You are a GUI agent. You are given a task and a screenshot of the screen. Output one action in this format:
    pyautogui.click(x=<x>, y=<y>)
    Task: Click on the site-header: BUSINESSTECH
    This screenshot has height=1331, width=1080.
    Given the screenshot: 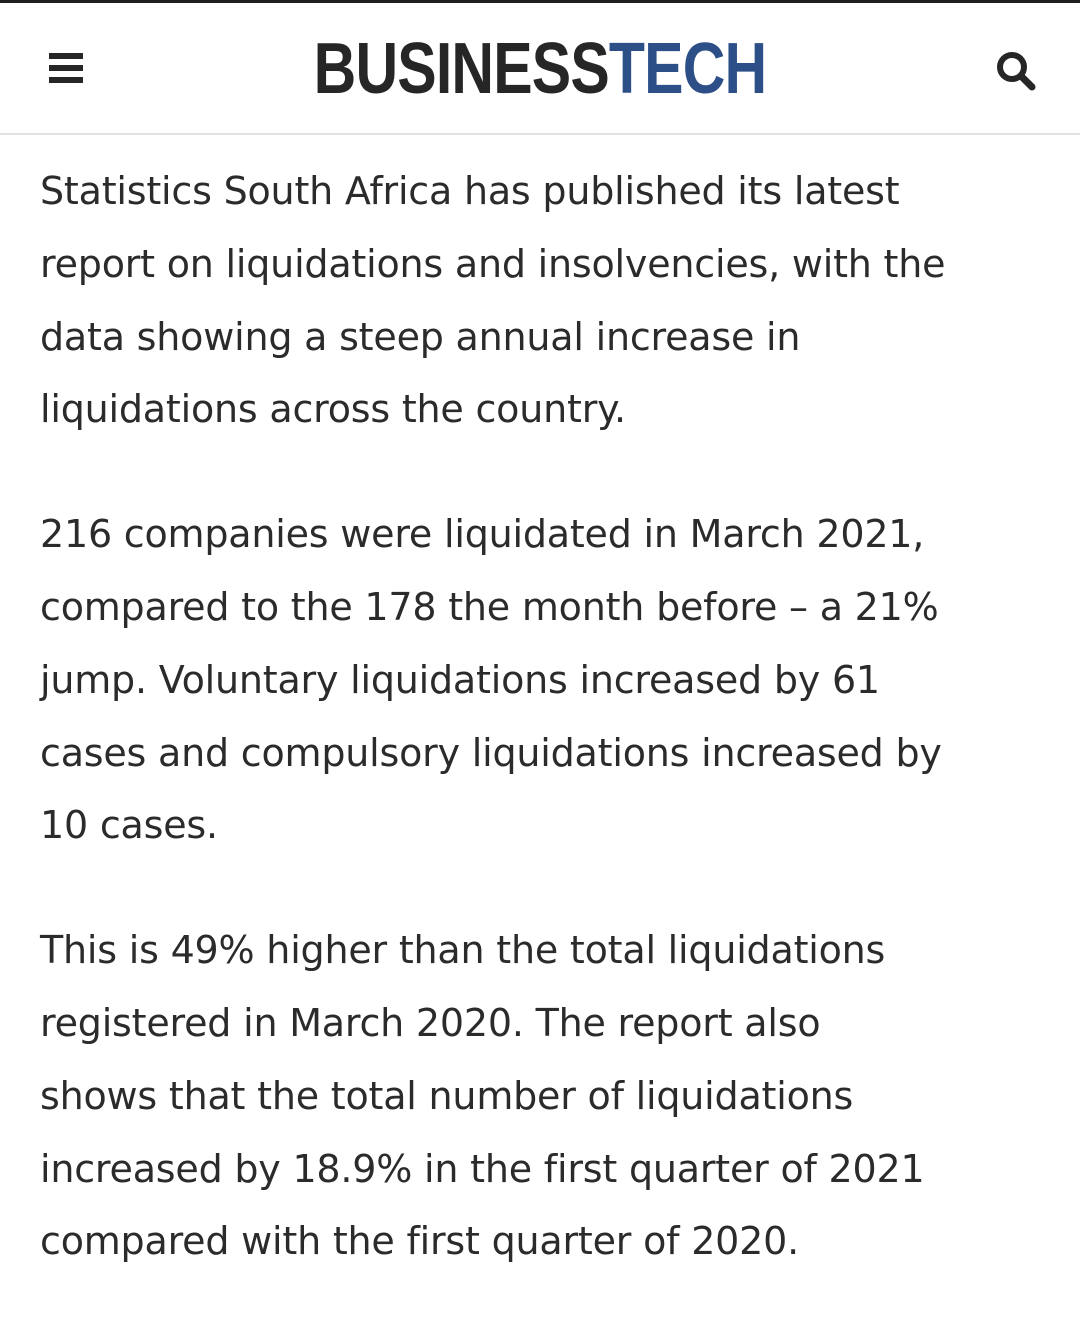 What is the action you would take?
    pyautogui.click(x=540, y=69)
    